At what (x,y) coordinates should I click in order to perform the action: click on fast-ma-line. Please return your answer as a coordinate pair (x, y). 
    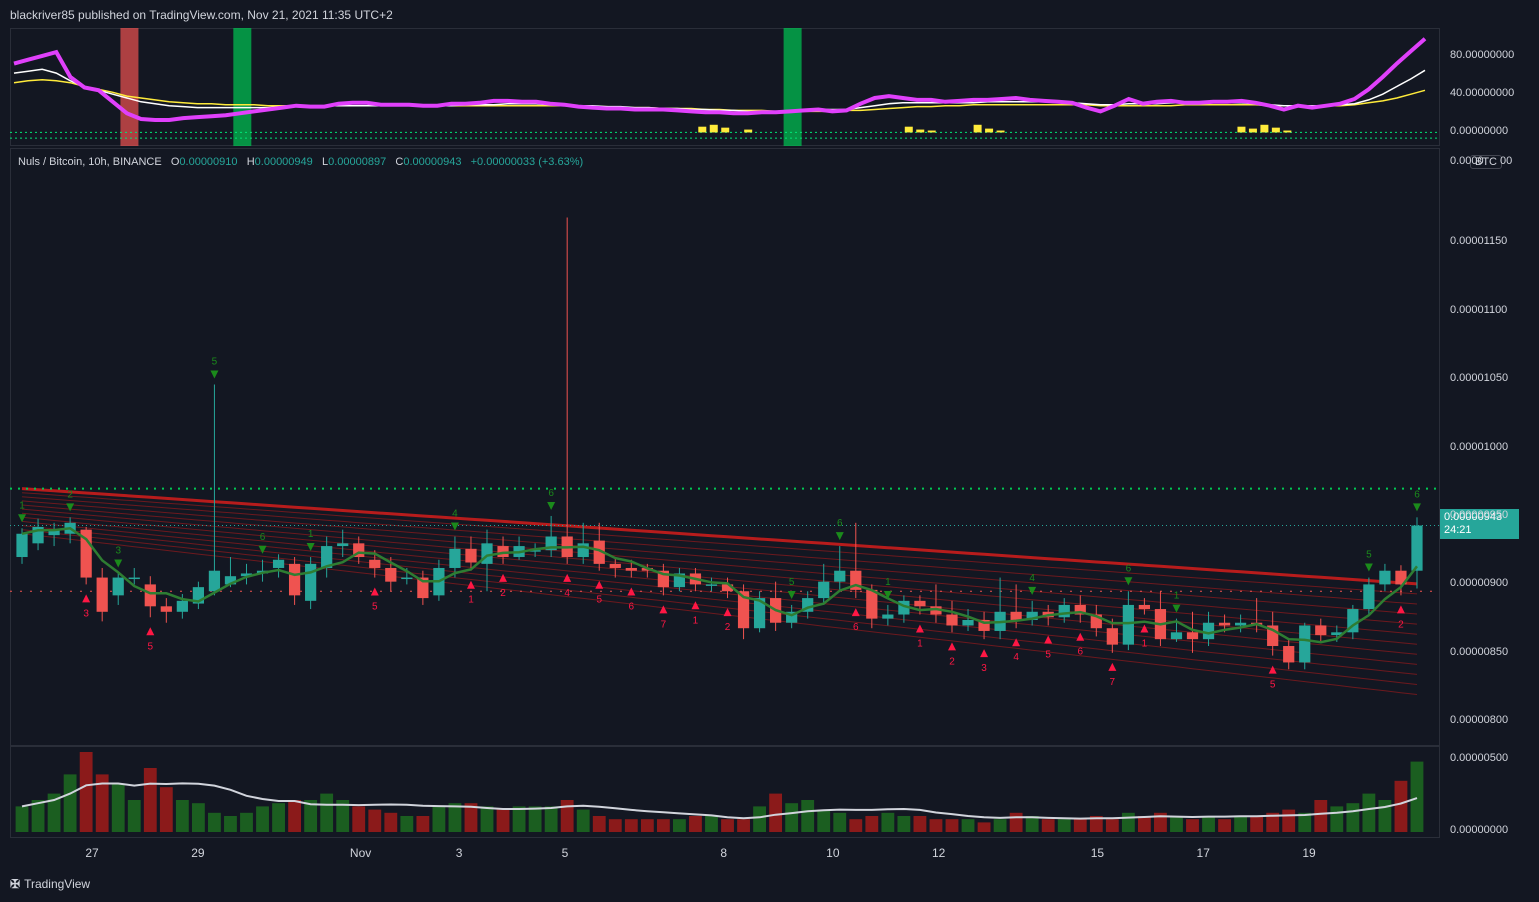
    Looking at the image, I should click on (719, 585).